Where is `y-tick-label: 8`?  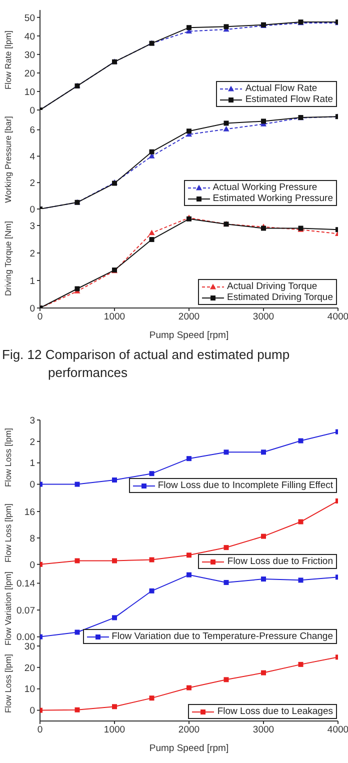 y-tick-label: 8 is located at coordinates (32, 538).